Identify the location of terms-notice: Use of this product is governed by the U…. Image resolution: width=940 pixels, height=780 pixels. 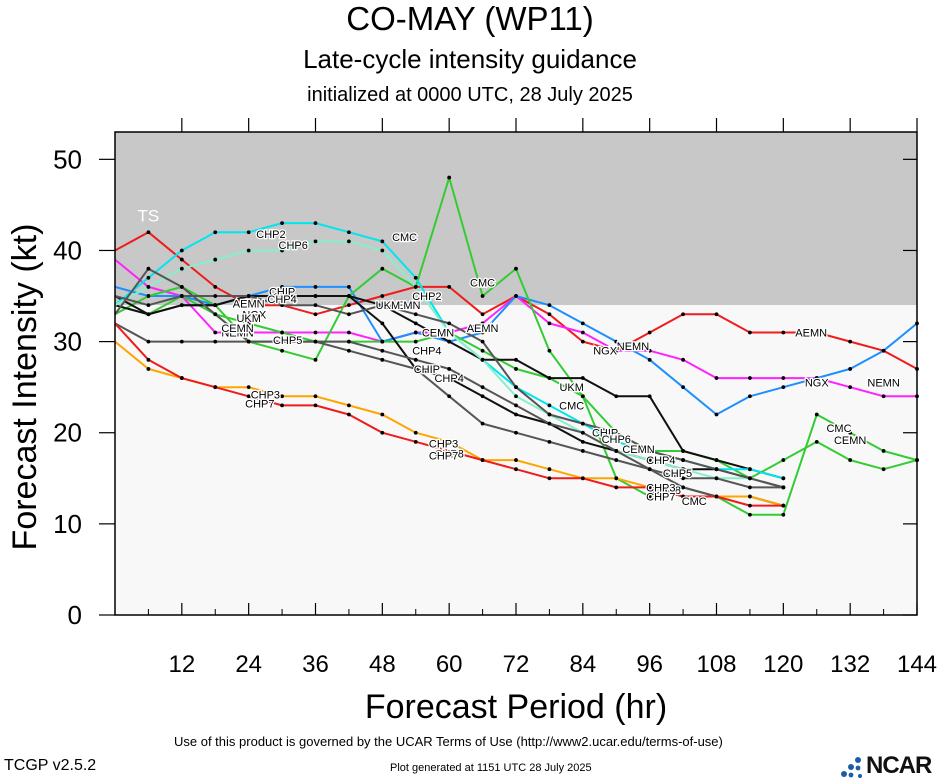
(448, 741).